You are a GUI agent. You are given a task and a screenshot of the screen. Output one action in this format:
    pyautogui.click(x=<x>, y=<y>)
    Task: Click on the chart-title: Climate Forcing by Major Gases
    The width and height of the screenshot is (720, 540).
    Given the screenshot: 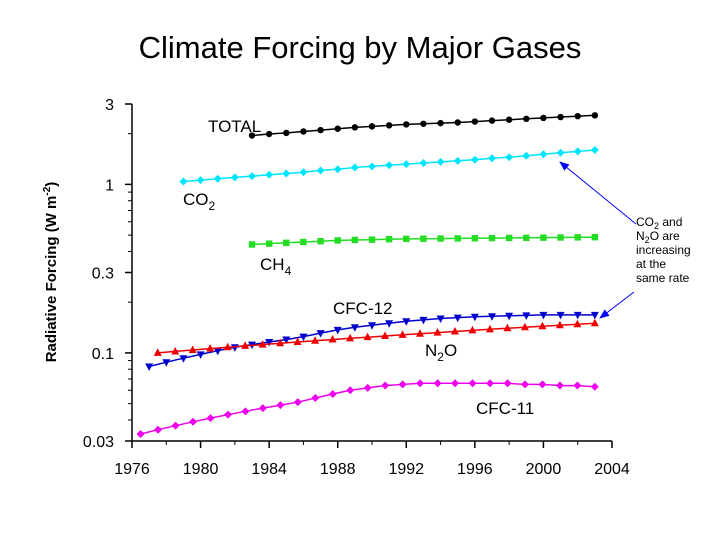 What is the action you would take?
    pyautogui.click(x=360, y=47)
    